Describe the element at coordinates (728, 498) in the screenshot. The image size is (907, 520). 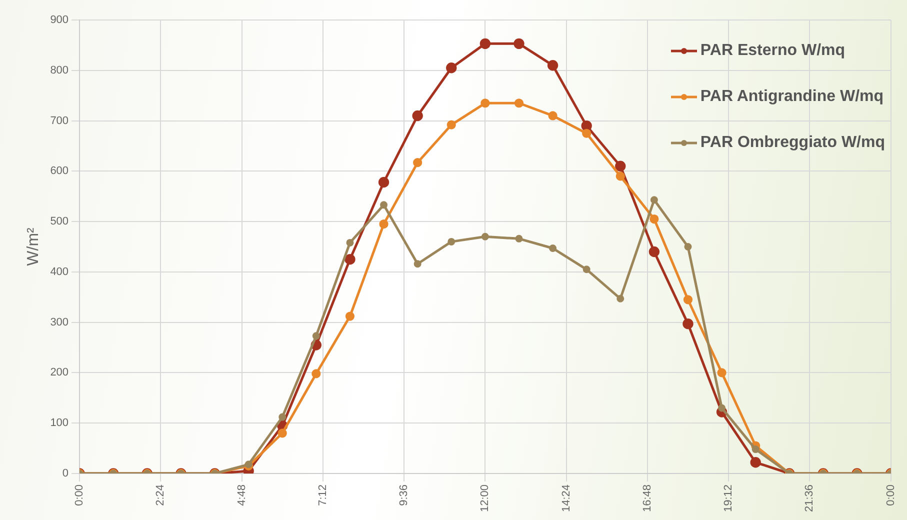
I see `x-tick-label: 19:12` at that location.